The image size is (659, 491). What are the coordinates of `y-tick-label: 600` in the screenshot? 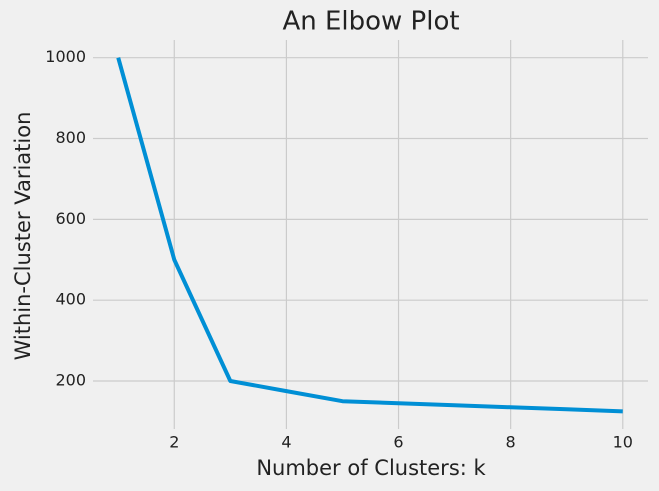 It's located at (70, 218).